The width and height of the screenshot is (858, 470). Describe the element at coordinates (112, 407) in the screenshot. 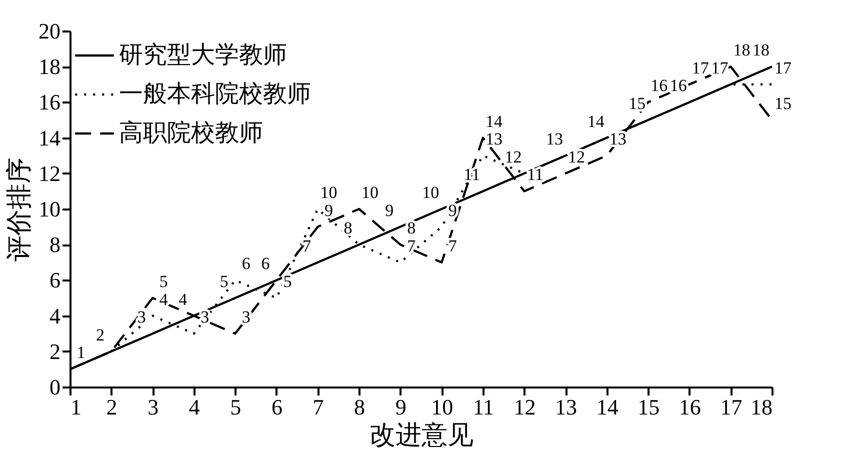

I see `x-tick-label: 2` at that location.